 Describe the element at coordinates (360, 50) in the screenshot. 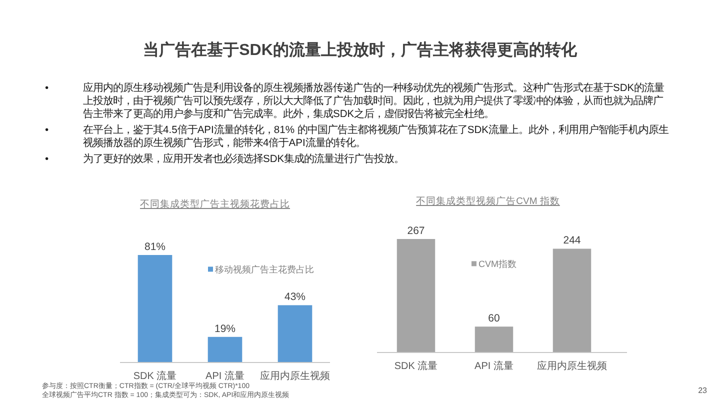

I see `text: 当广告在基于SDK的流量上投放时，广告主将获得更高的转化` at that location.